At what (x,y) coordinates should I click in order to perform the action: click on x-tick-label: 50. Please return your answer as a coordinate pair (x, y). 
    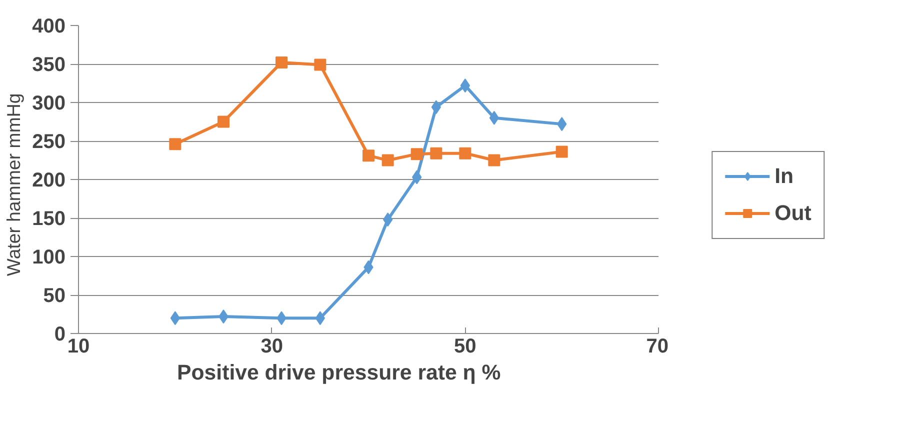
    Looking at the image, I should click on (465, 347).